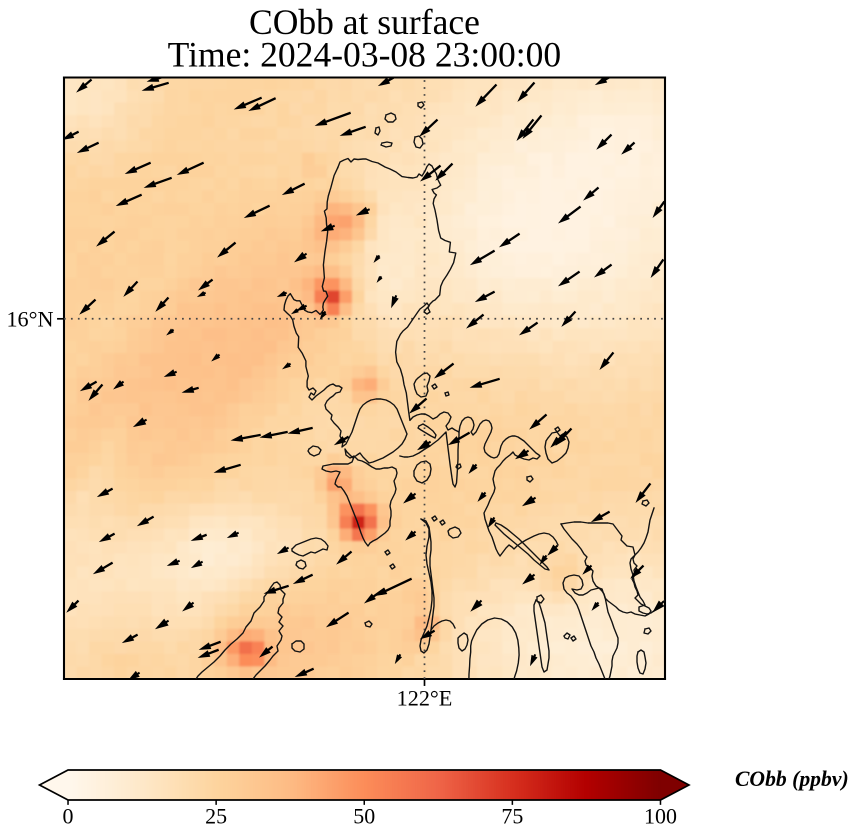 This screenshot has height=836, width=854. I want to click on svg-text: 50, so click(364, 816).